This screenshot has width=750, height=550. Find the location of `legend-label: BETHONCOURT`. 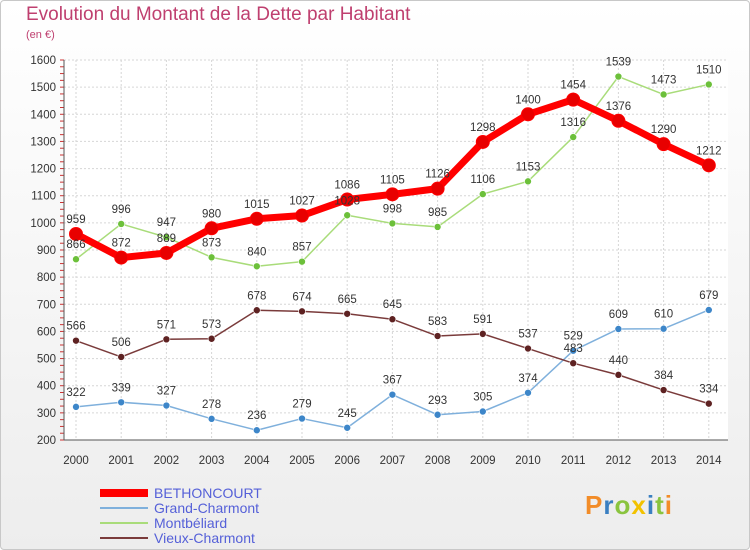

legend-label: BETHONCOURT is located at coordinates (208, 493).